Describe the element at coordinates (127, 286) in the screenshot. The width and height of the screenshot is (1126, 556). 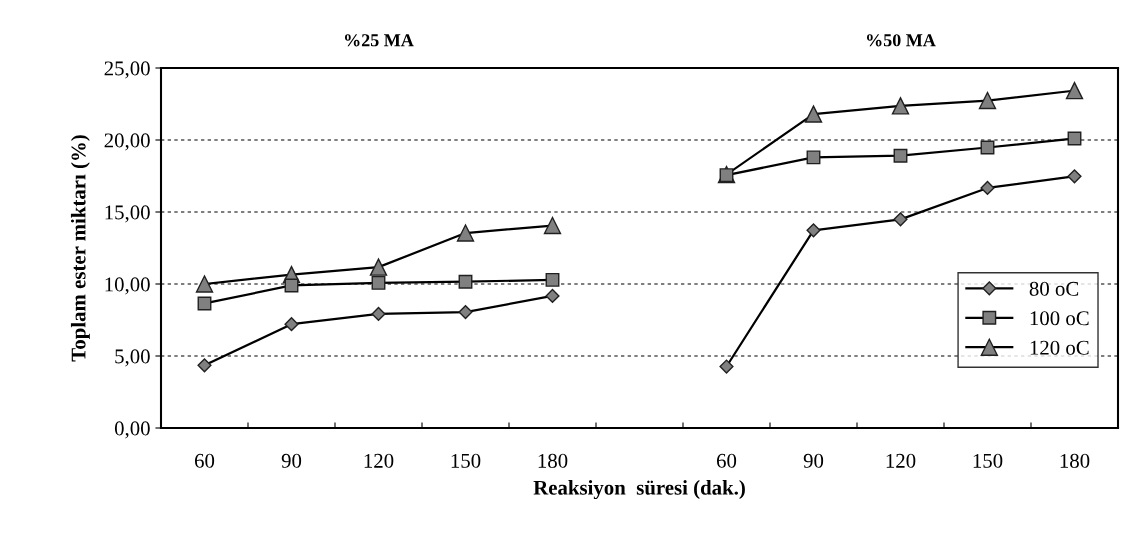
I see `y-tick-label: 10,00` at that location.